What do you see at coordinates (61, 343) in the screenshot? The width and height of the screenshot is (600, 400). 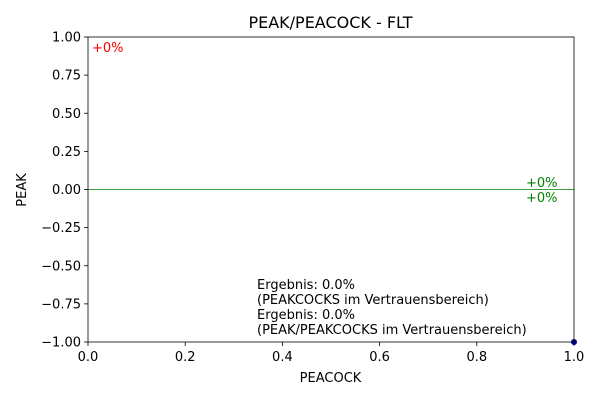 I see `y-tick-label: −1.00` at bounding box center [61, 343].